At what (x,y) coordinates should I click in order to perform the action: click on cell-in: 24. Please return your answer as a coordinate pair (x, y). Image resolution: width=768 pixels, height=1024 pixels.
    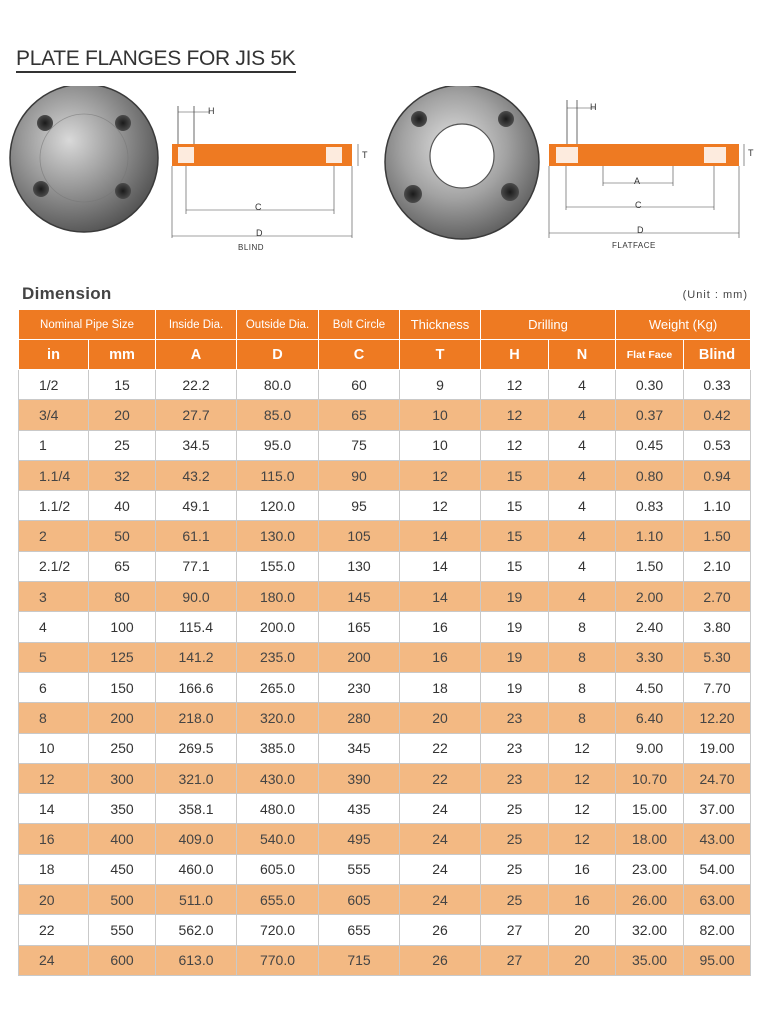
    Looking at the image, I should click on (53, 960).